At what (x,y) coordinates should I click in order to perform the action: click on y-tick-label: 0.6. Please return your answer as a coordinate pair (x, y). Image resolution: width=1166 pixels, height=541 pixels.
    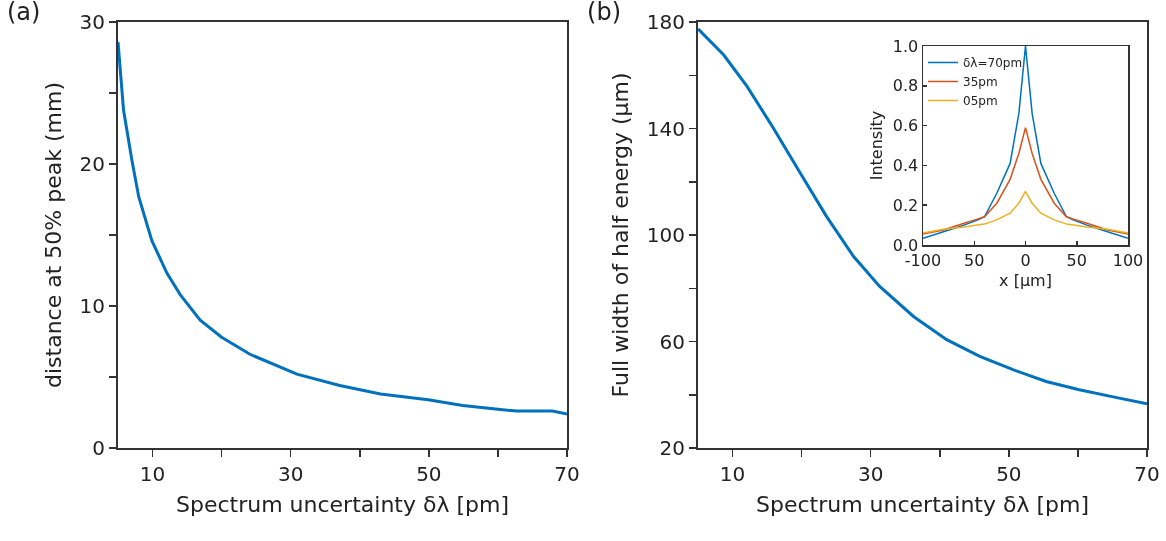
    Looking at the image, I should click on (905, 126).